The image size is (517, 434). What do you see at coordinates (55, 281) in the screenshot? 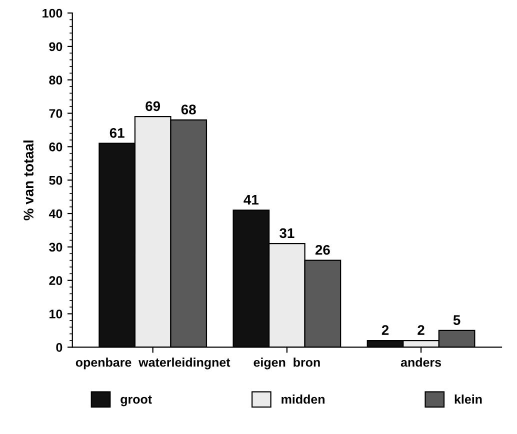
I see `y-tick-label: 20` at bounding box center [55, 281].